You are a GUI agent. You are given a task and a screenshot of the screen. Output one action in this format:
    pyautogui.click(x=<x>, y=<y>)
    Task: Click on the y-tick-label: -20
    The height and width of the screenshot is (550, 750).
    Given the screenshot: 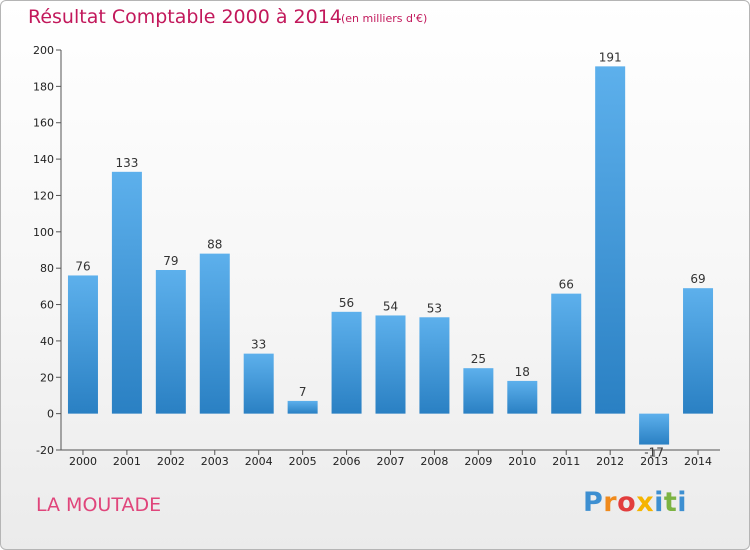 What is the action you would take?
    pyautogui.click(x=45, y=450)
    